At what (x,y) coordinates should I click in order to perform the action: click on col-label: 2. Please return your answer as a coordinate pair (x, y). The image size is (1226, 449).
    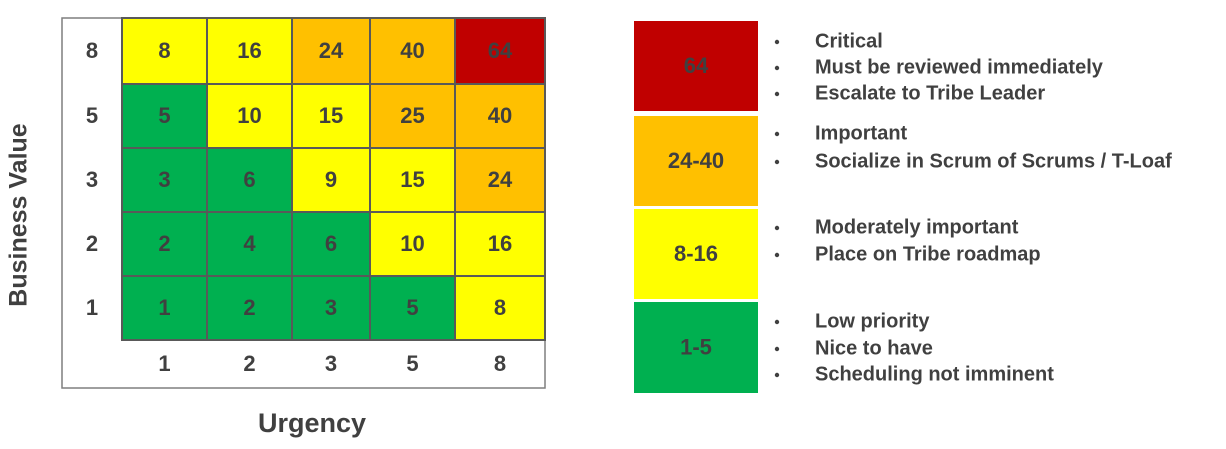
    Looking at the image, I should click on (249, 363).